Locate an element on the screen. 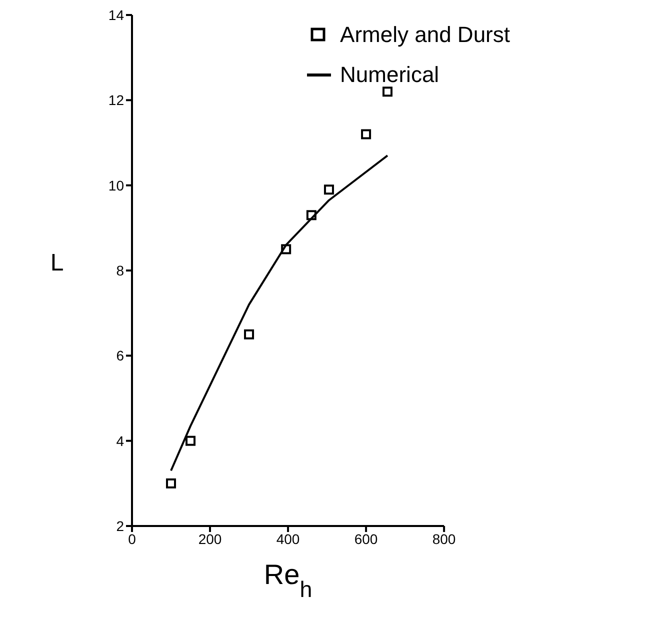 This screenshot has width=660, height=632. x-tick-label: 600 is located at coordinates (366, 538).